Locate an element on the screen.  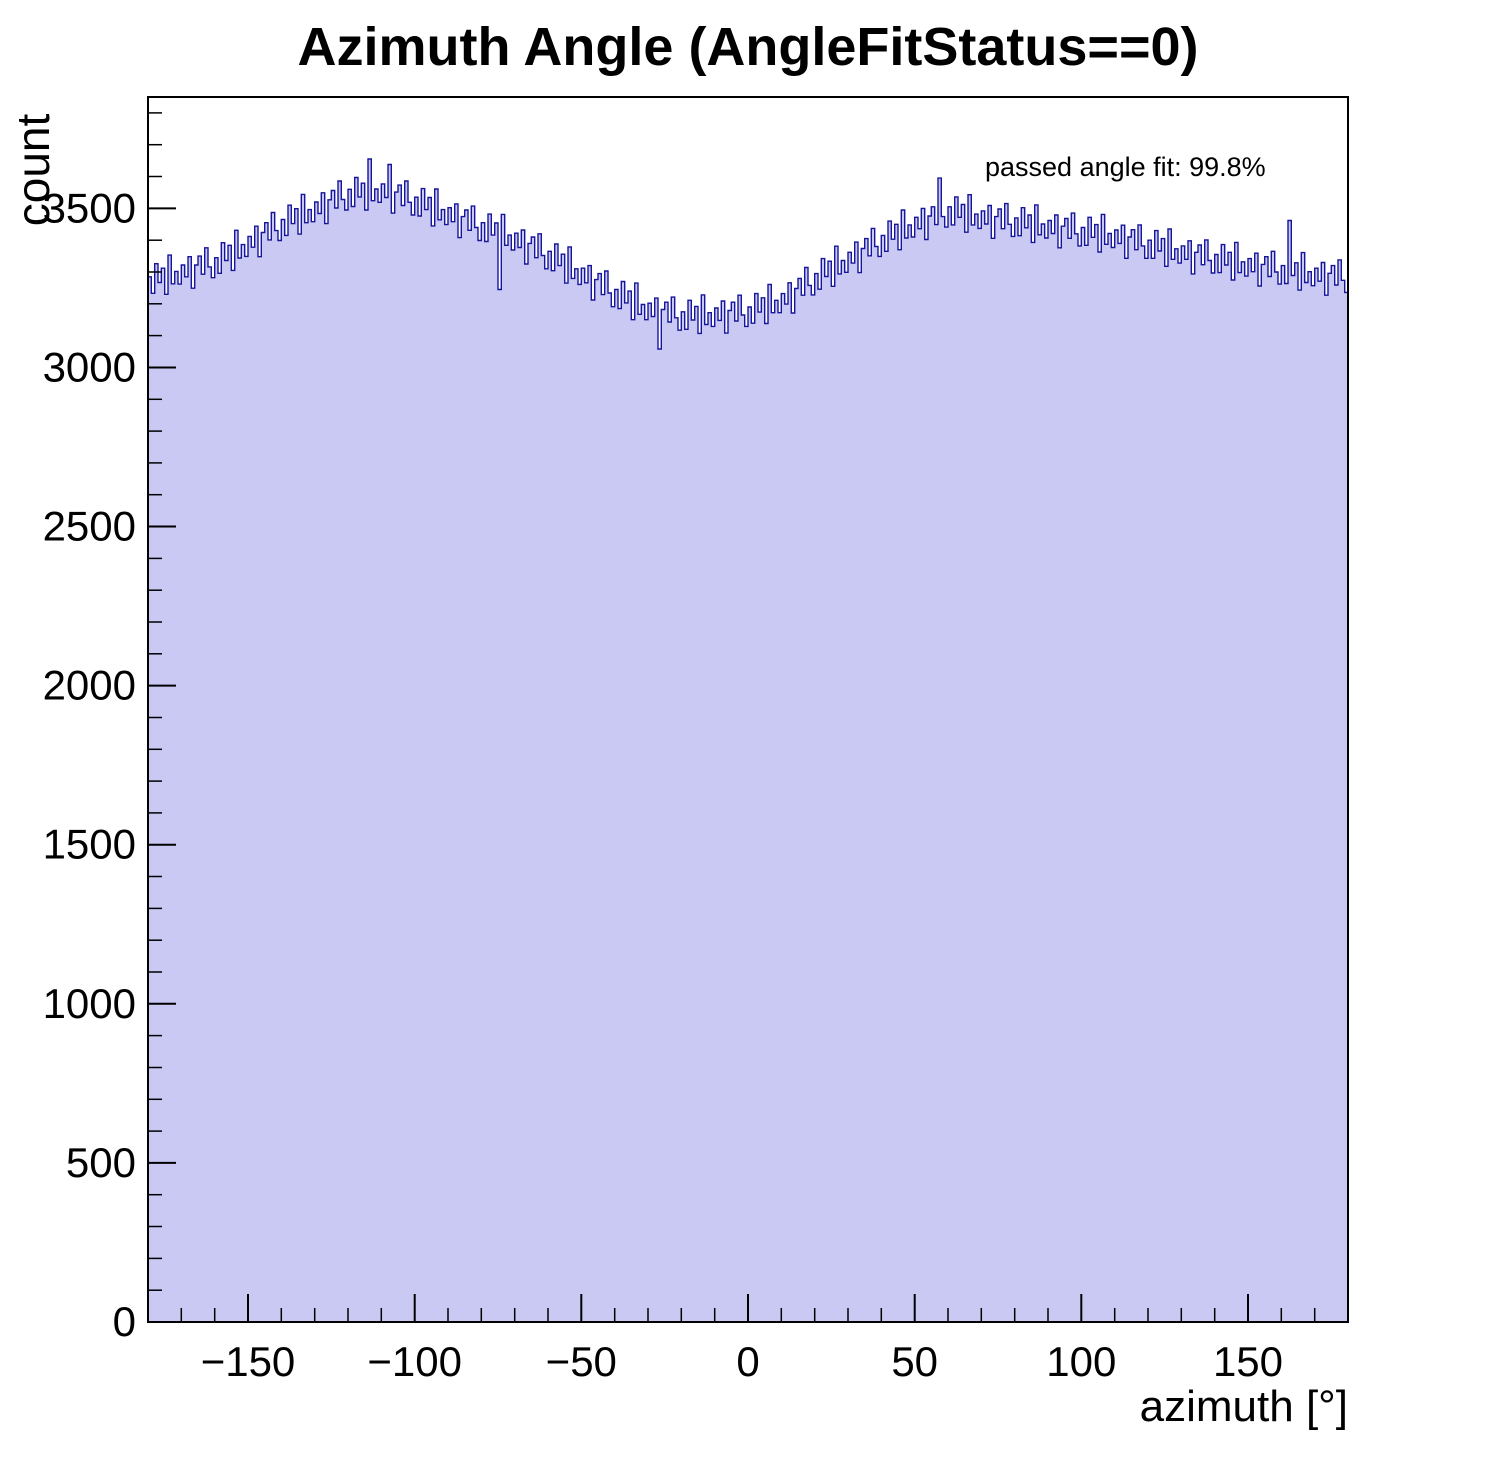
y-tick-label: 2500 is located at coordinates (89, 526).